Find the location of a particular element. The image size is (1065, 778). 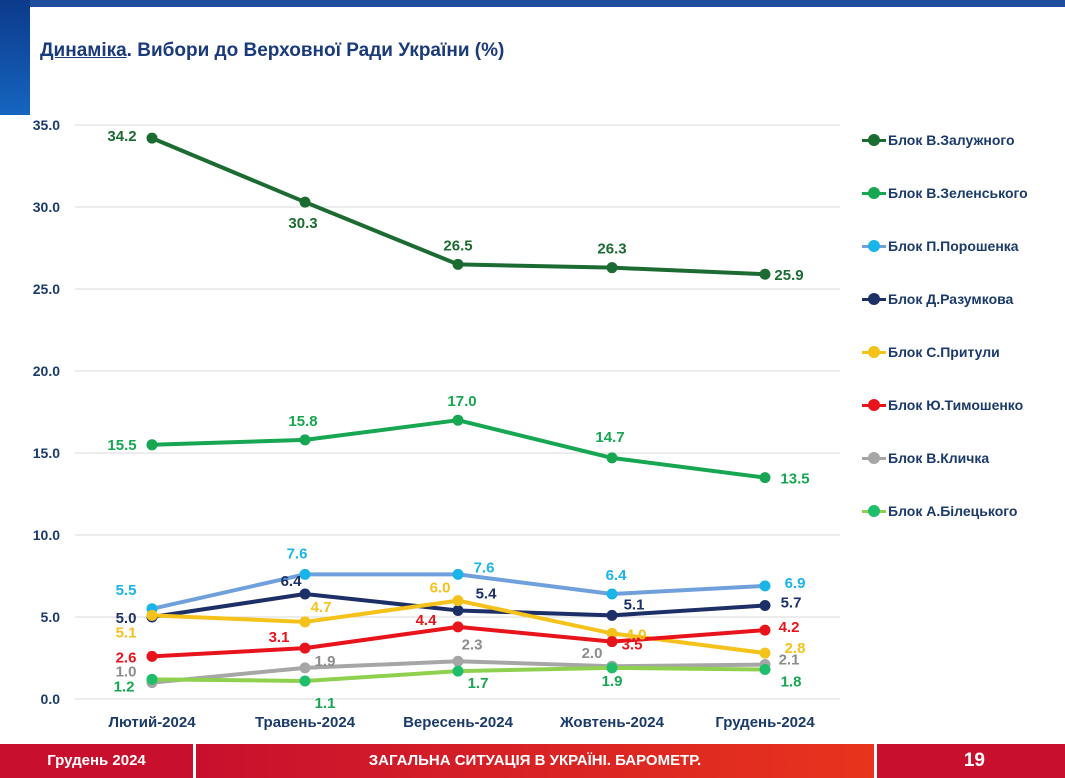

data-label: 2.1 is located at coordinates (789, 660).